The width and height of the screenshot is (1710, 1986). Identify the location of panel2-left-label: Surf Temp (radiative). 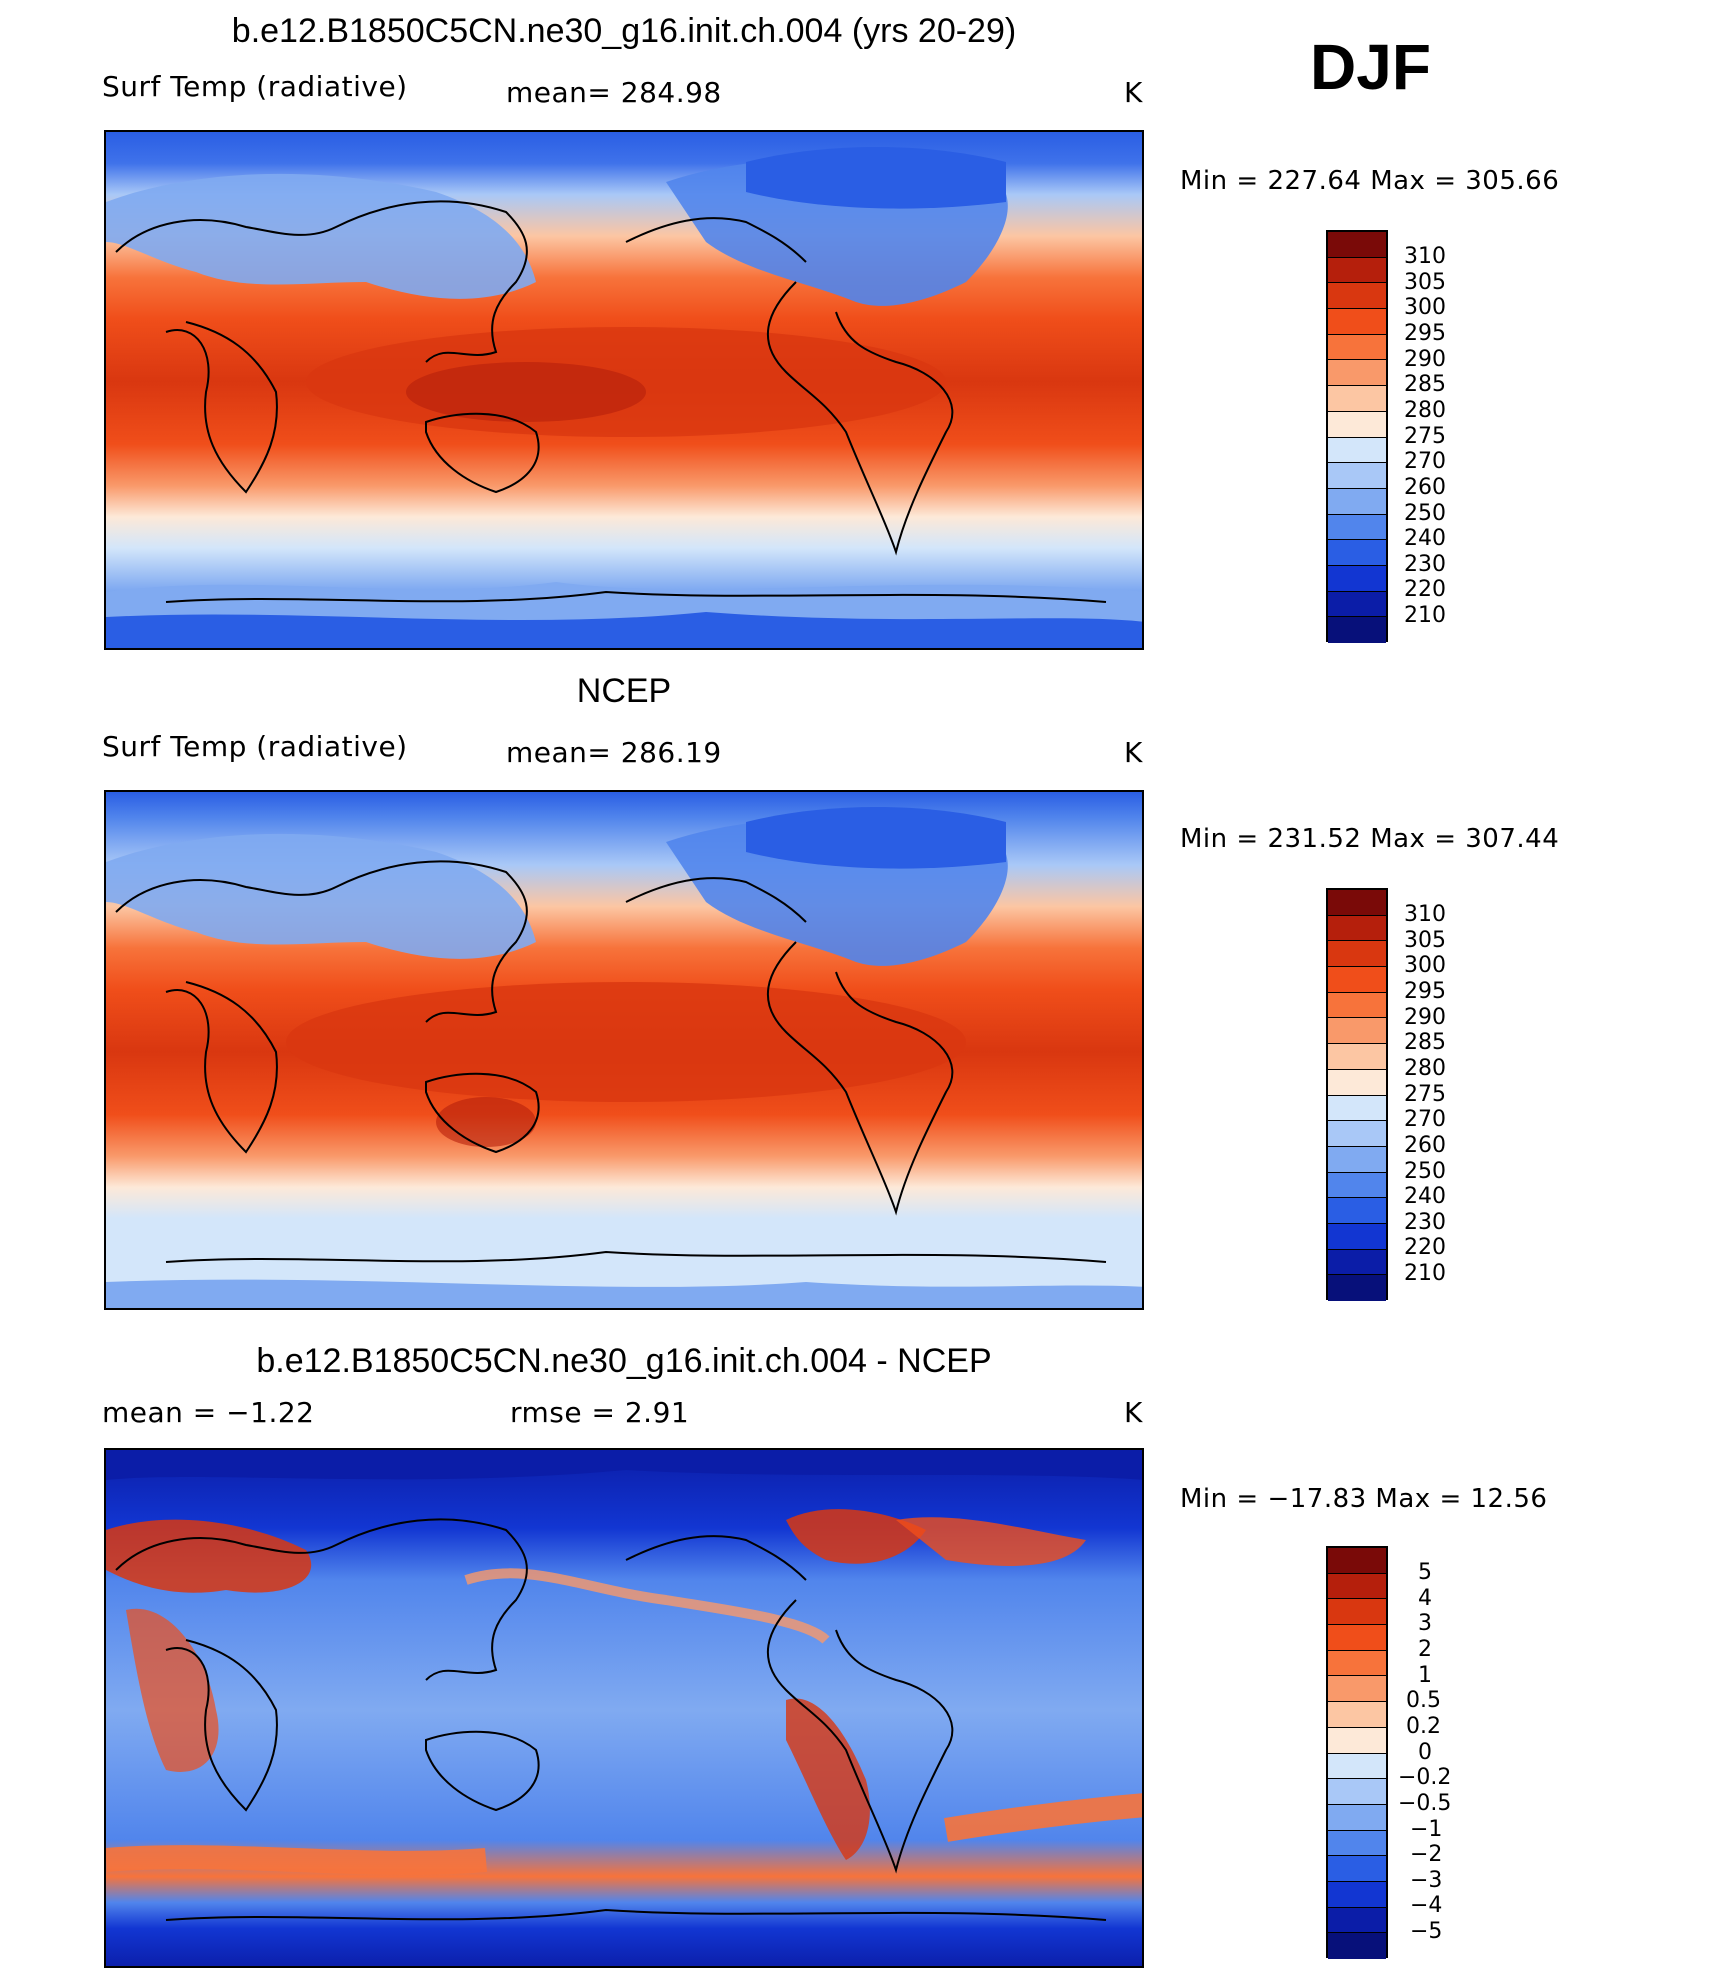
(255, 746).